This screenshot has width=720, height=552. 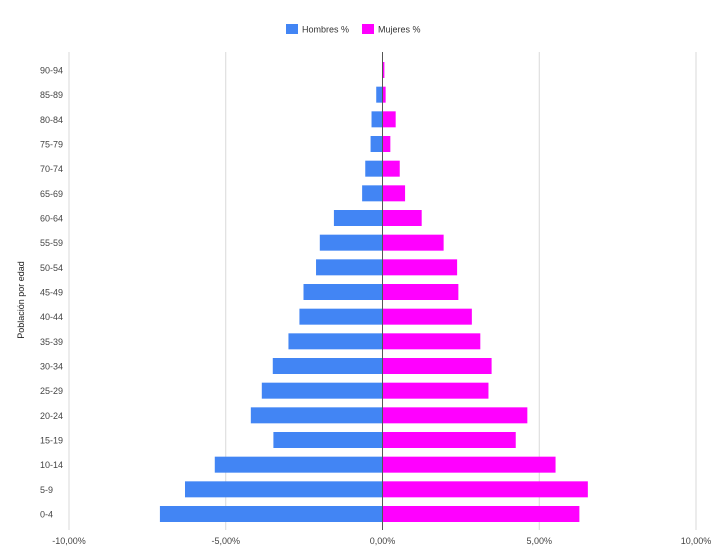 What do you see at coordinates (51, 145) in the screenshot?
I see `y-tick-label-75-79: 75-79` at bounding box center [51, 145].